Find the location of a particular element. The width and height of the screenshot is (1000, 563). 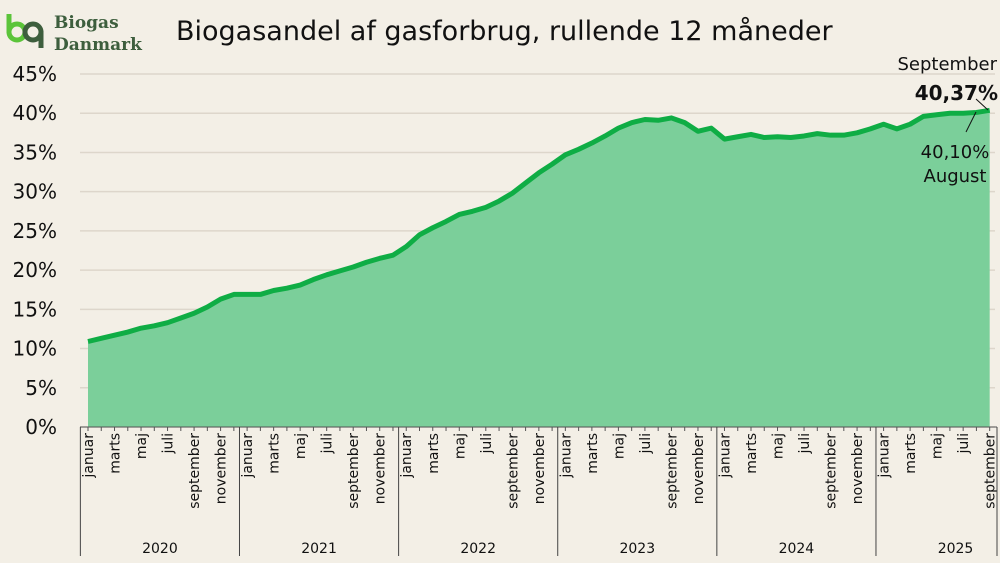

y-axis: 0% 5% 10% 15% 20% 25% 30% 35% 40% 45% is located at coordinates (35, 250).